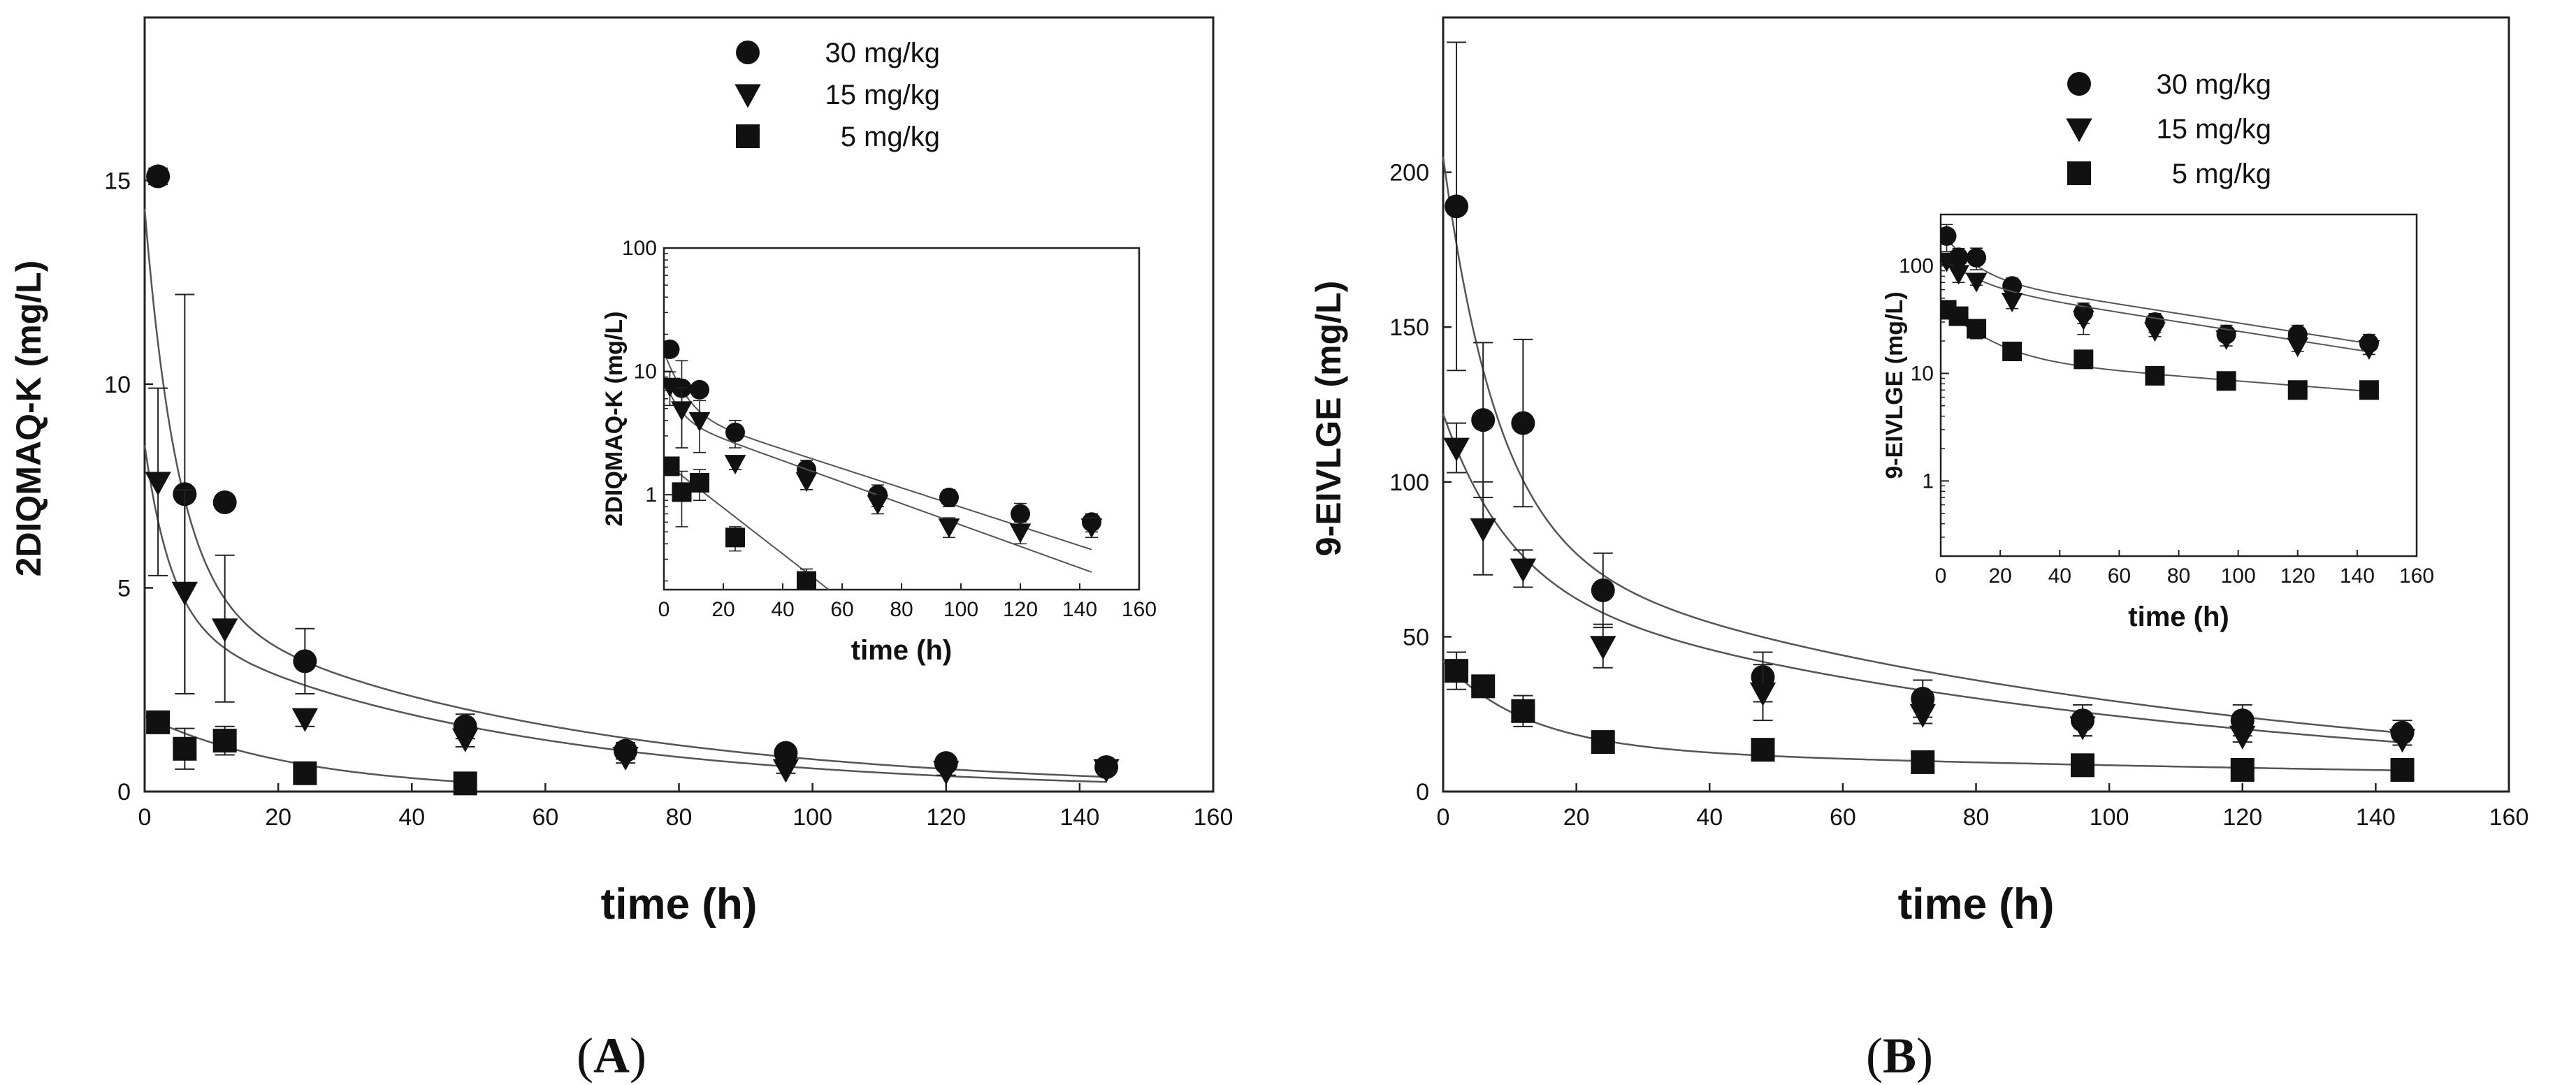 Image resolution: width=2576 pixels, height=1085 pixels. What do you see at coordinates (748, 136) in the screenshot?
I see `legend-marker-5-mg-kg` at bounding box center [748, 136].